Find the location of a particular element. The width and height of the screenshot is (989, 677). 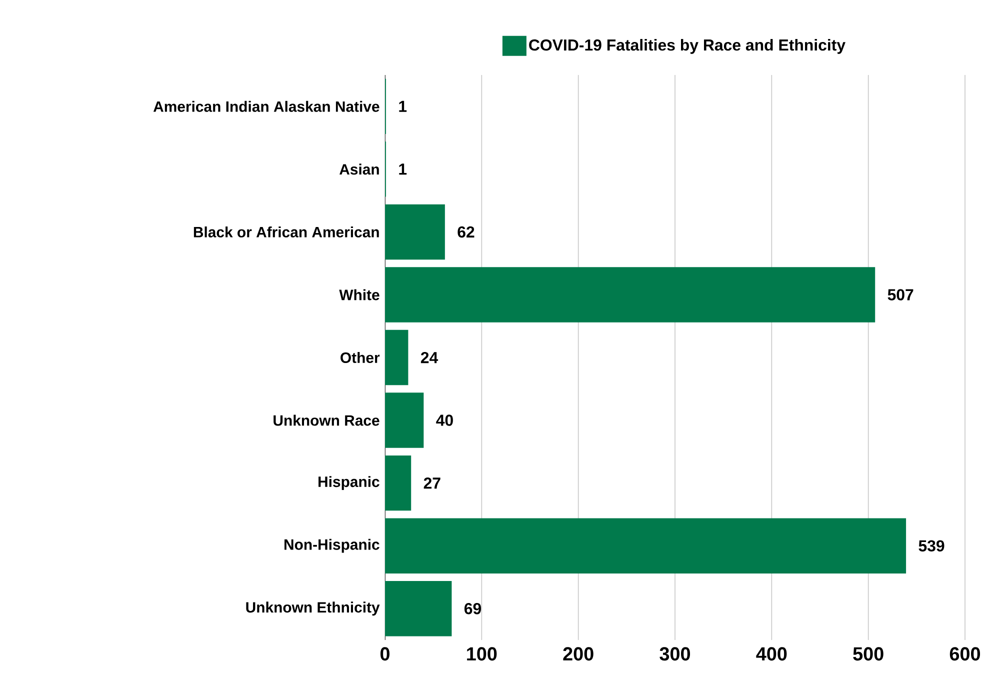

data-label: 27 is located at coordinates (432, 483).